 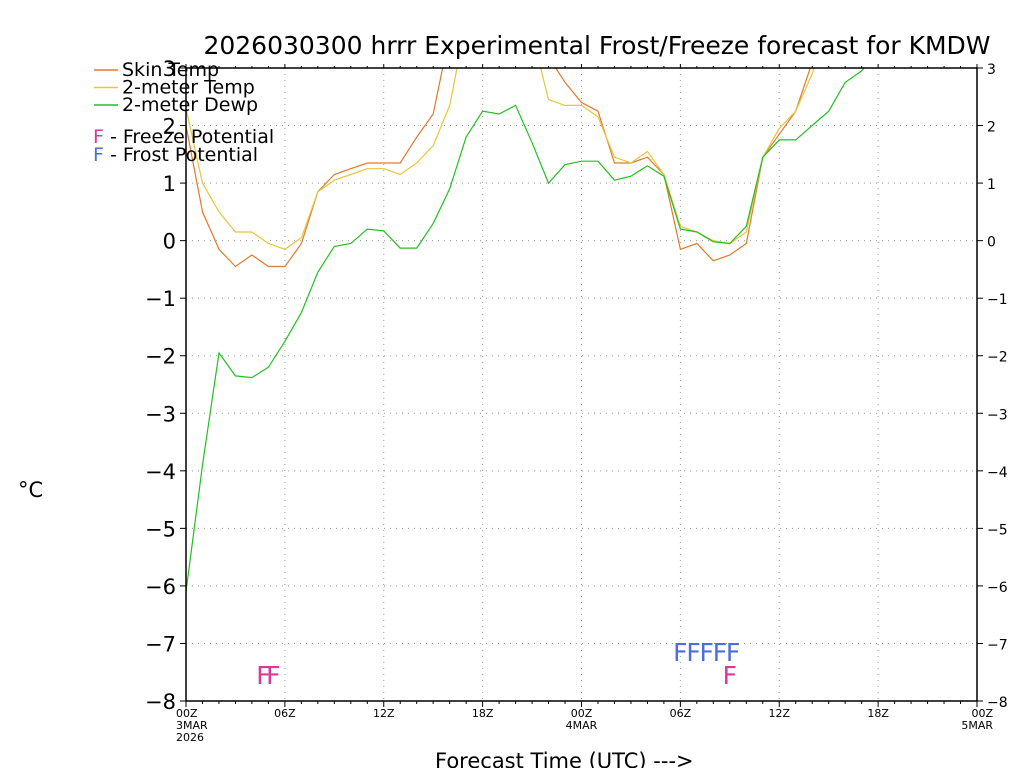 What do you see at coordinates (997, 588) in the screenshot?
I see `y-tick-label-right: −6` at bounding box center [997, 588].